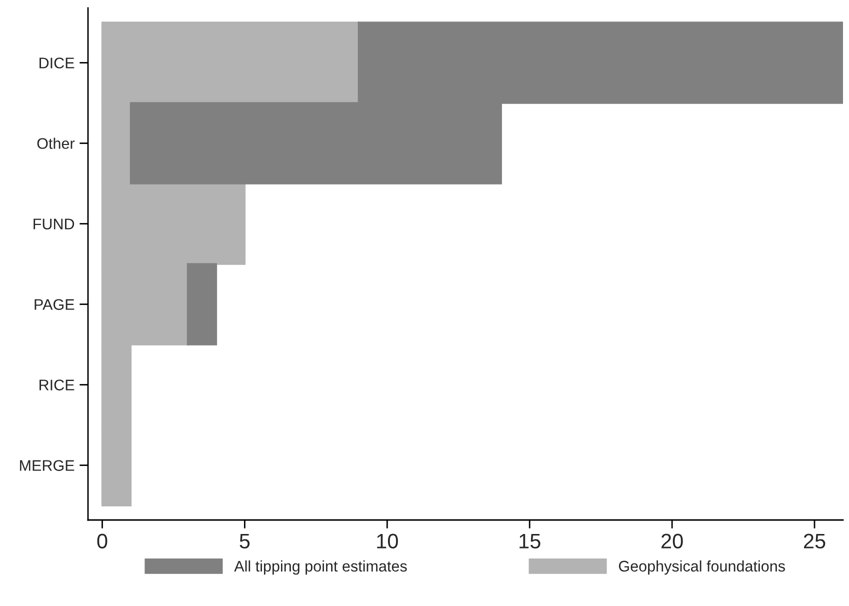  Describe the element at coordinates (672, 541) in the screenshot. I see `x-tick-label: 20` at that location.